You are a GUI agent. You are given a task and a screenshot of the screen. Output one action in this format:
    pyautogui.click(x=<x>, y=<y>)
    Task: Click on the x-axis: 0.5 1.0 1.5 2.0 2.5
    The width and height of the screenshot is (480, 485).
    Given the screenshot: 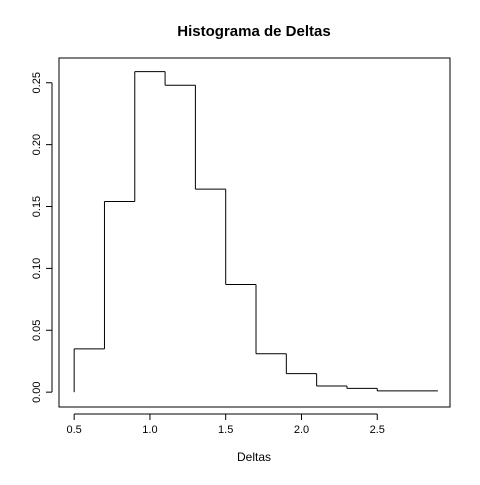 What is the action you would take?
    pyautogui.click(x=226, y=424)
    